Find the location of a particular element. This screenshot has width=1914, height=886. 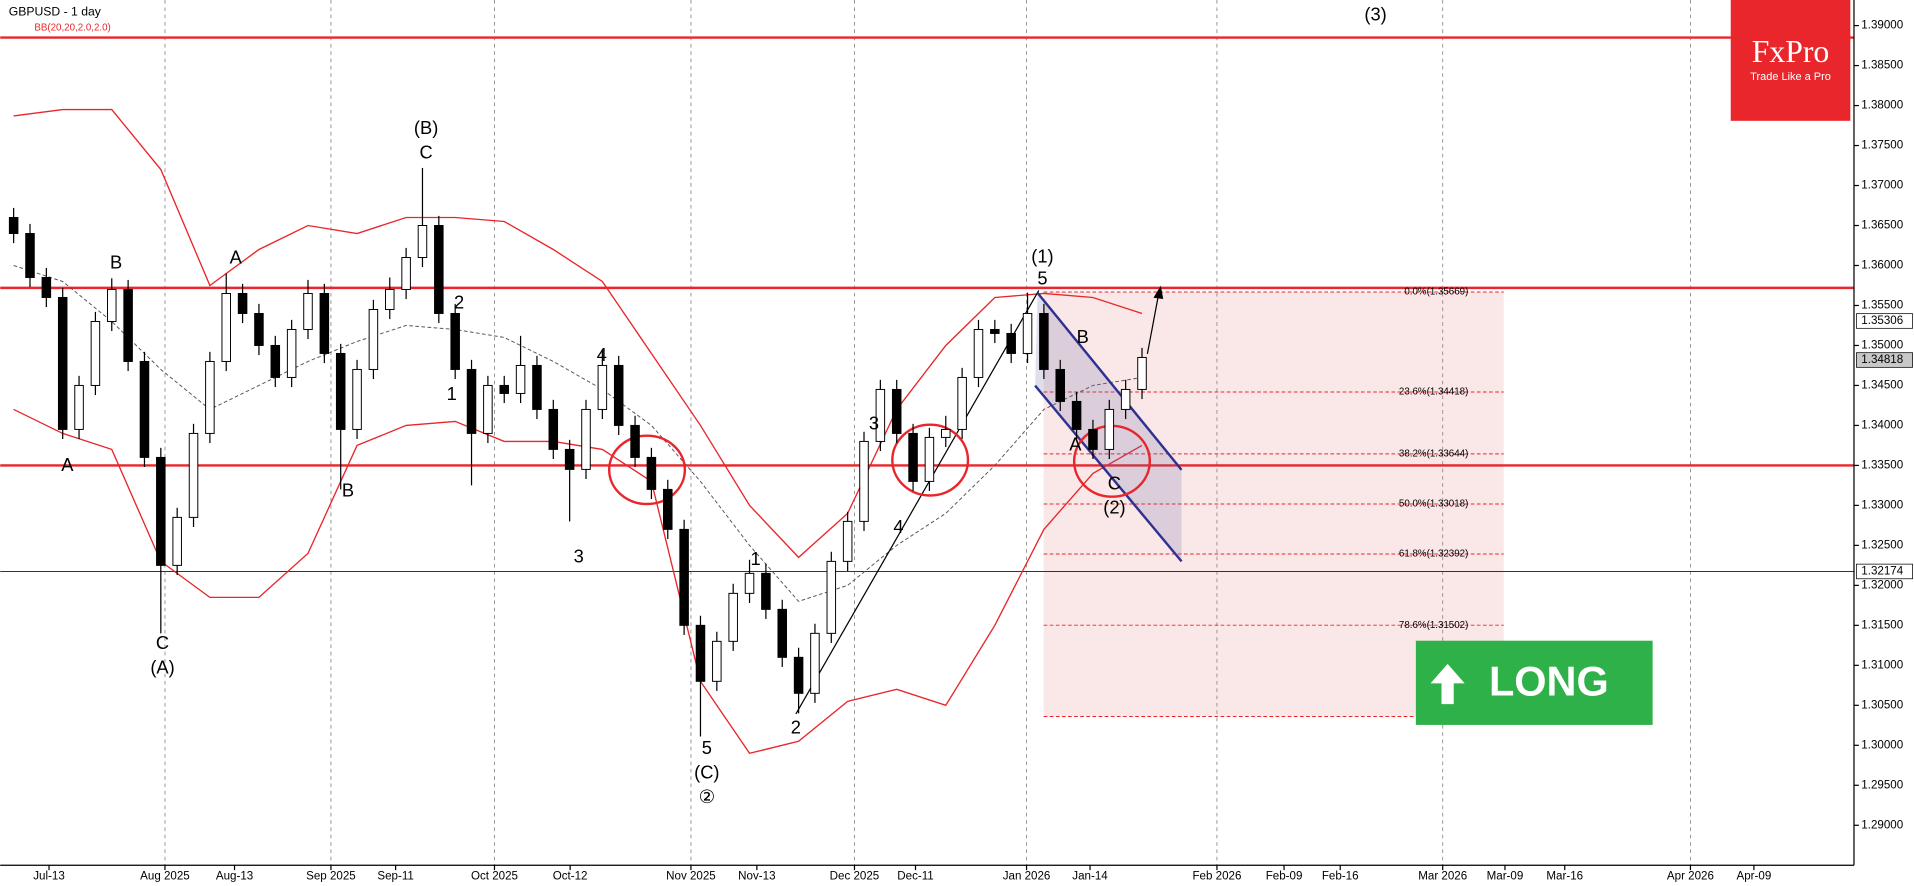

y-tick-label: 1.39000 is located at coordinates (1882, 26).